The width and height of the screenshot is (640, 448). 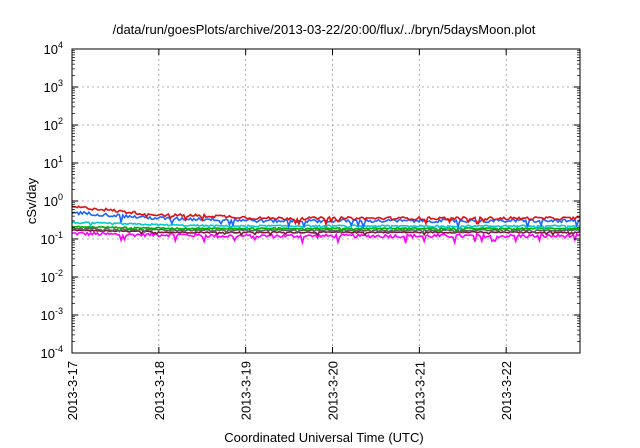 What do you see at coordinates (53, 86) in the screenshot?
I see `y-tick-label: 10³` at bounding box center [53, 86].